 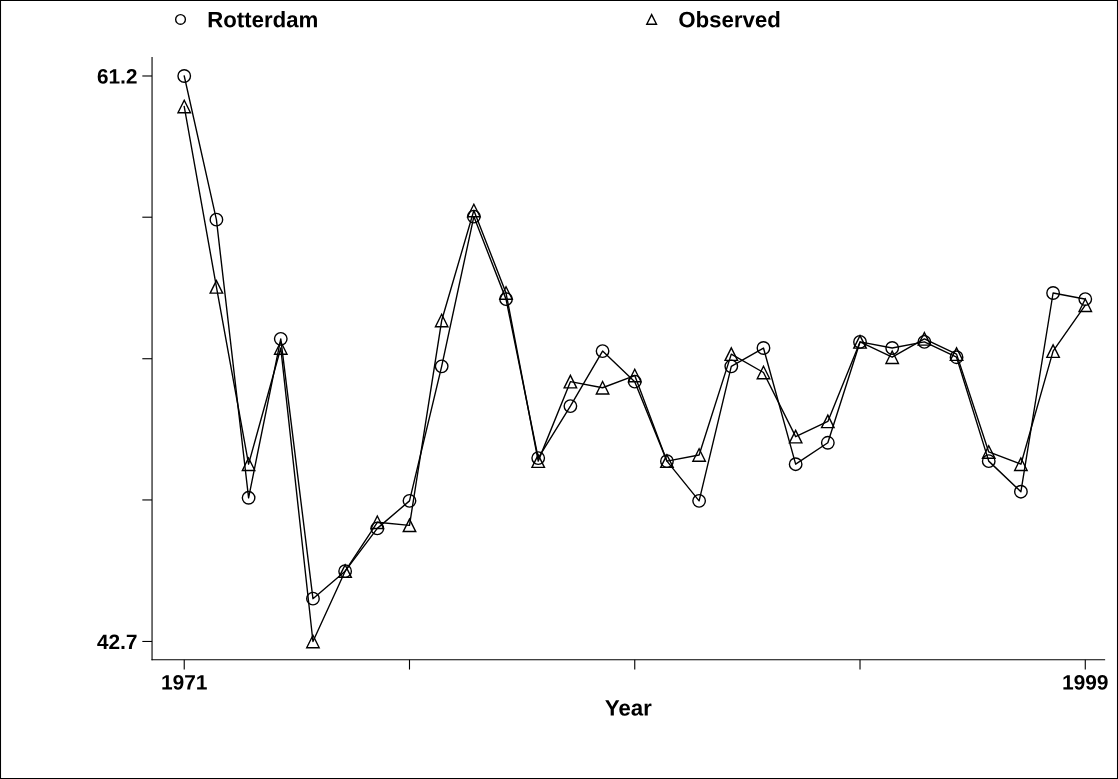 What do you see at coordinates (117, 642) in the screenshot?
I see `y-tick-label: 42.7` at bounding box center [117, 642].